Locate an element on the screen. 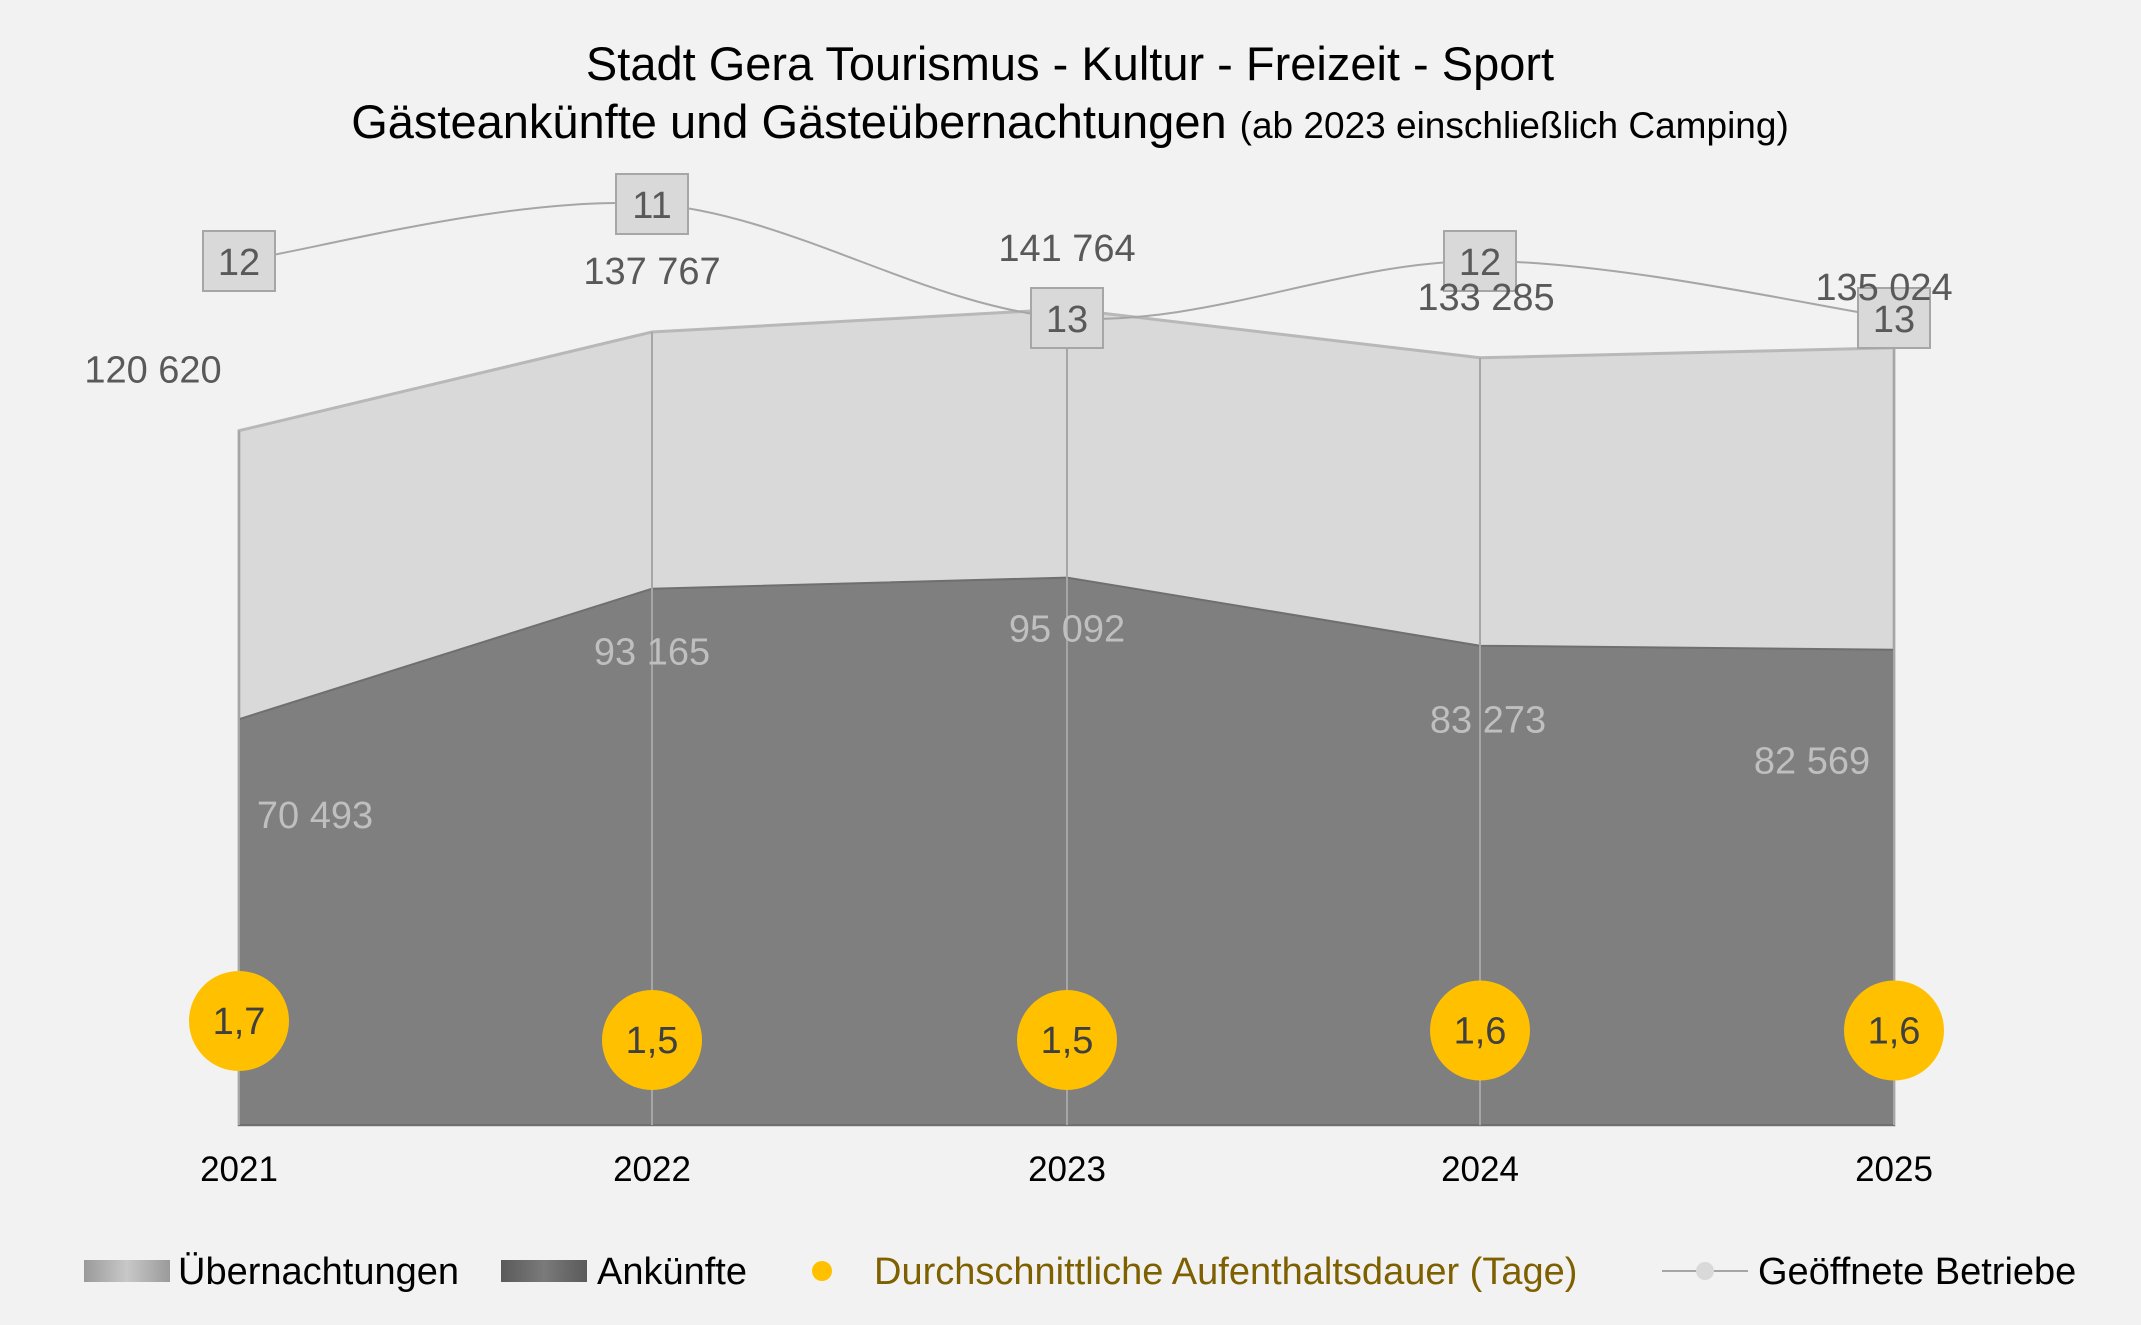 Image resolution: width=2141 pixels, height=1325 pixels. aufenthaltsdauer-marker-2021 is located at coordinates (239, 1021).